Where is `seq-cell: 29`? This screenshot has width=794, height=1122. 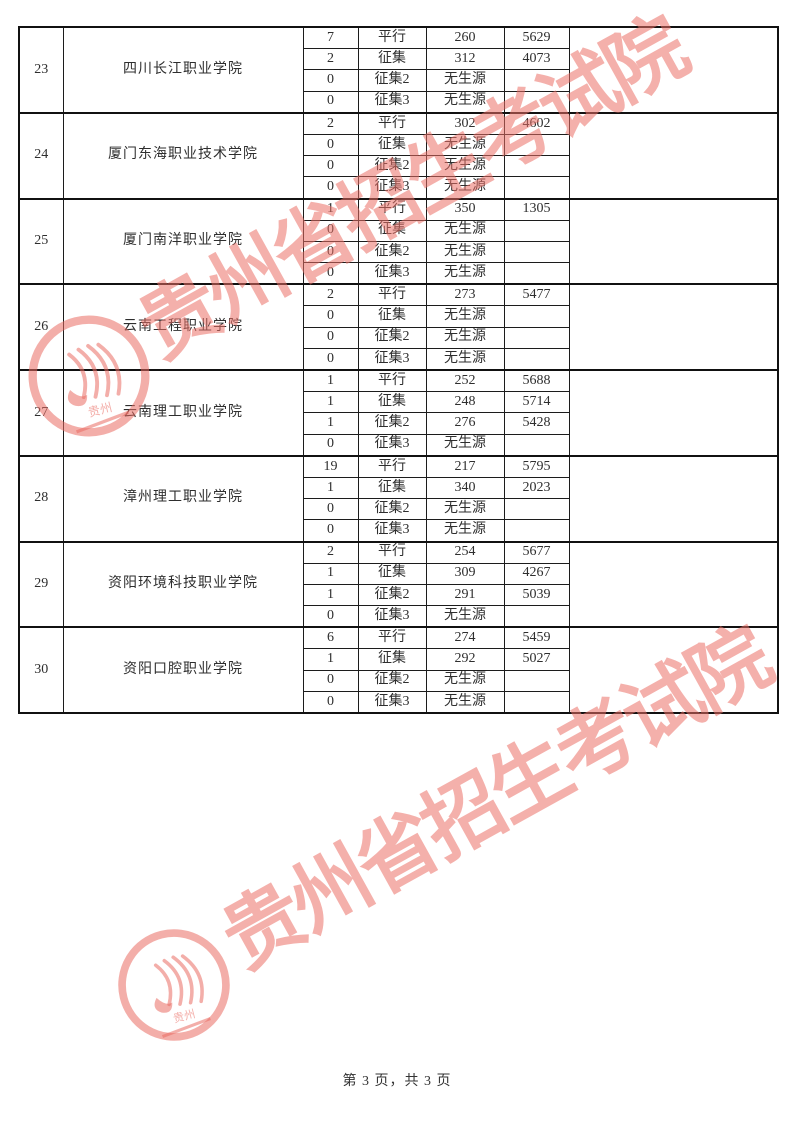
seq-cell: 29 is located at coordinates (41, 584).